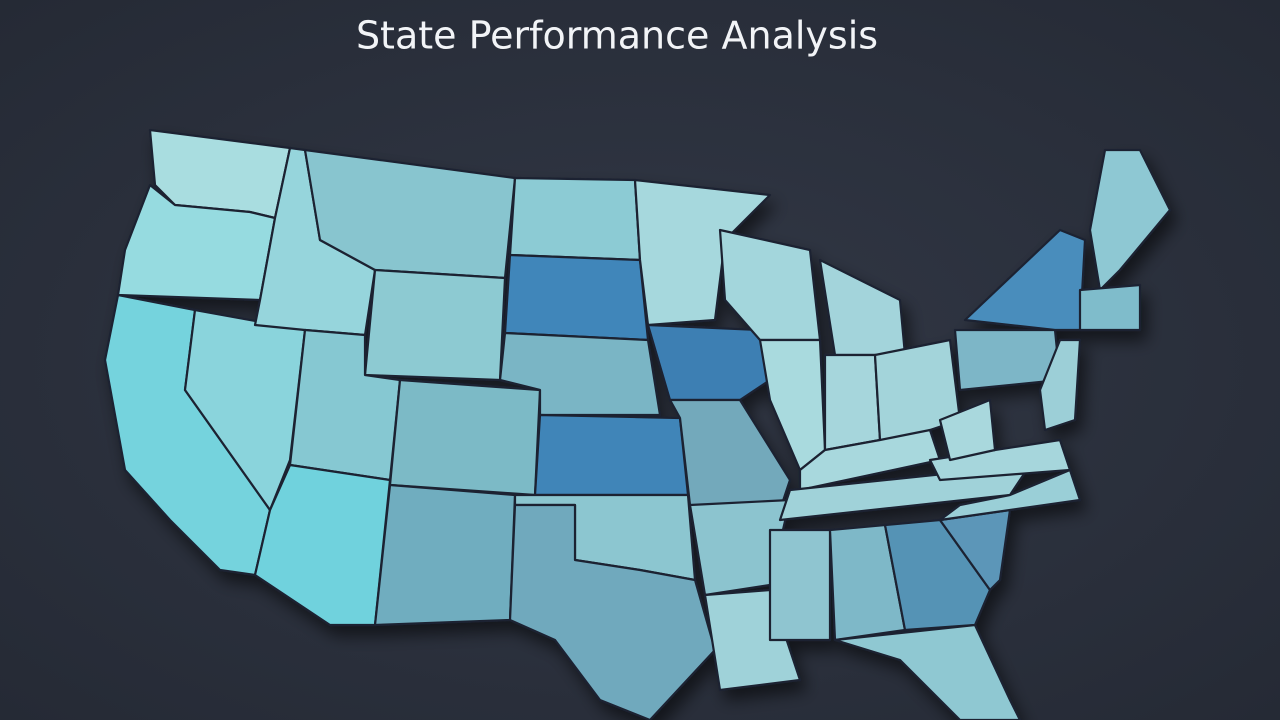  I want to click on state-wv, so click(967, 430).